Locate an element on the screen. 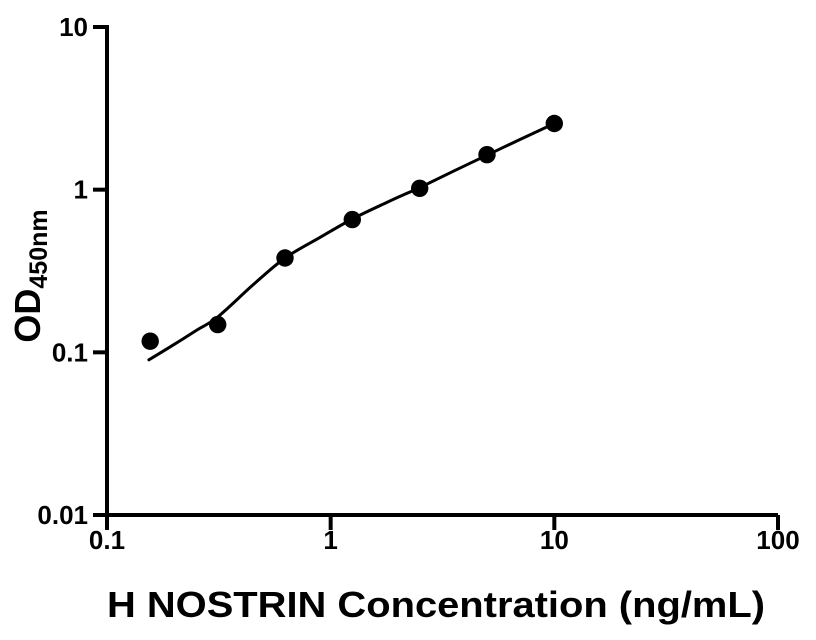 This screenshot has width=816, height=640. x-tick-label: 0.1 is located at coordinates (107, 540).